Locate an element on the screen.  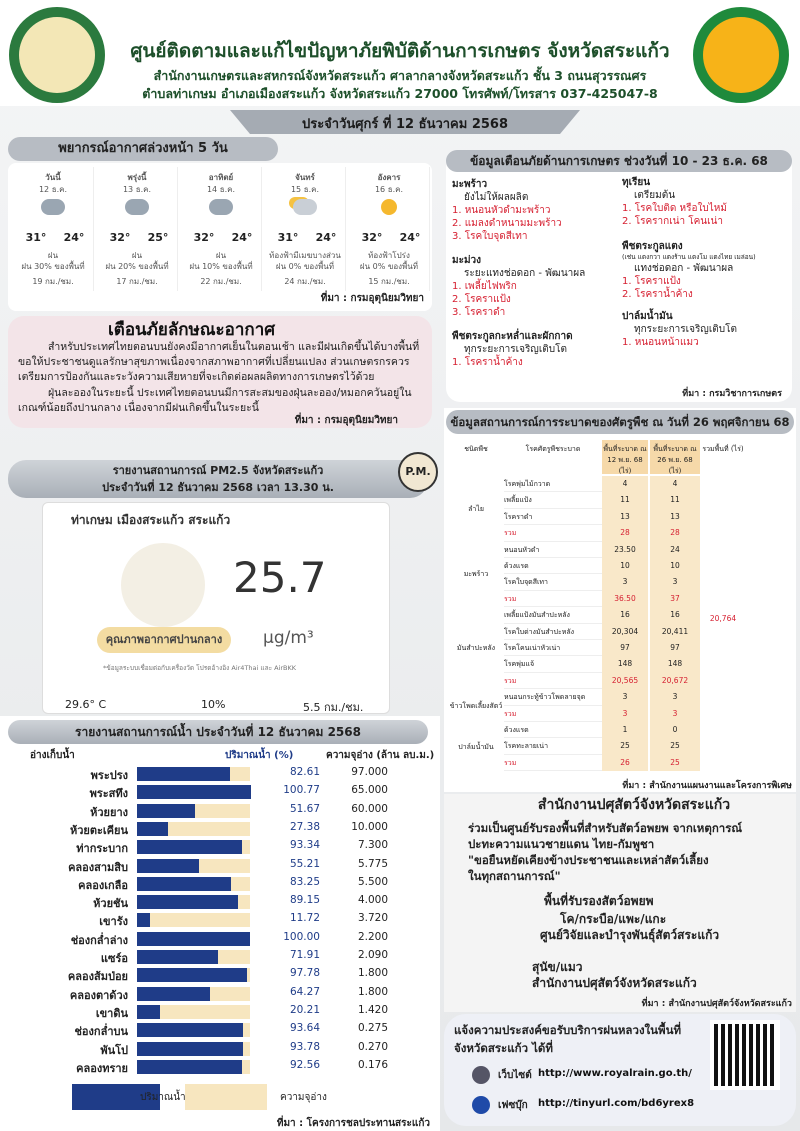
link-url: http://www.royalrain.go.th/ is located at coordinates (615, 1073).